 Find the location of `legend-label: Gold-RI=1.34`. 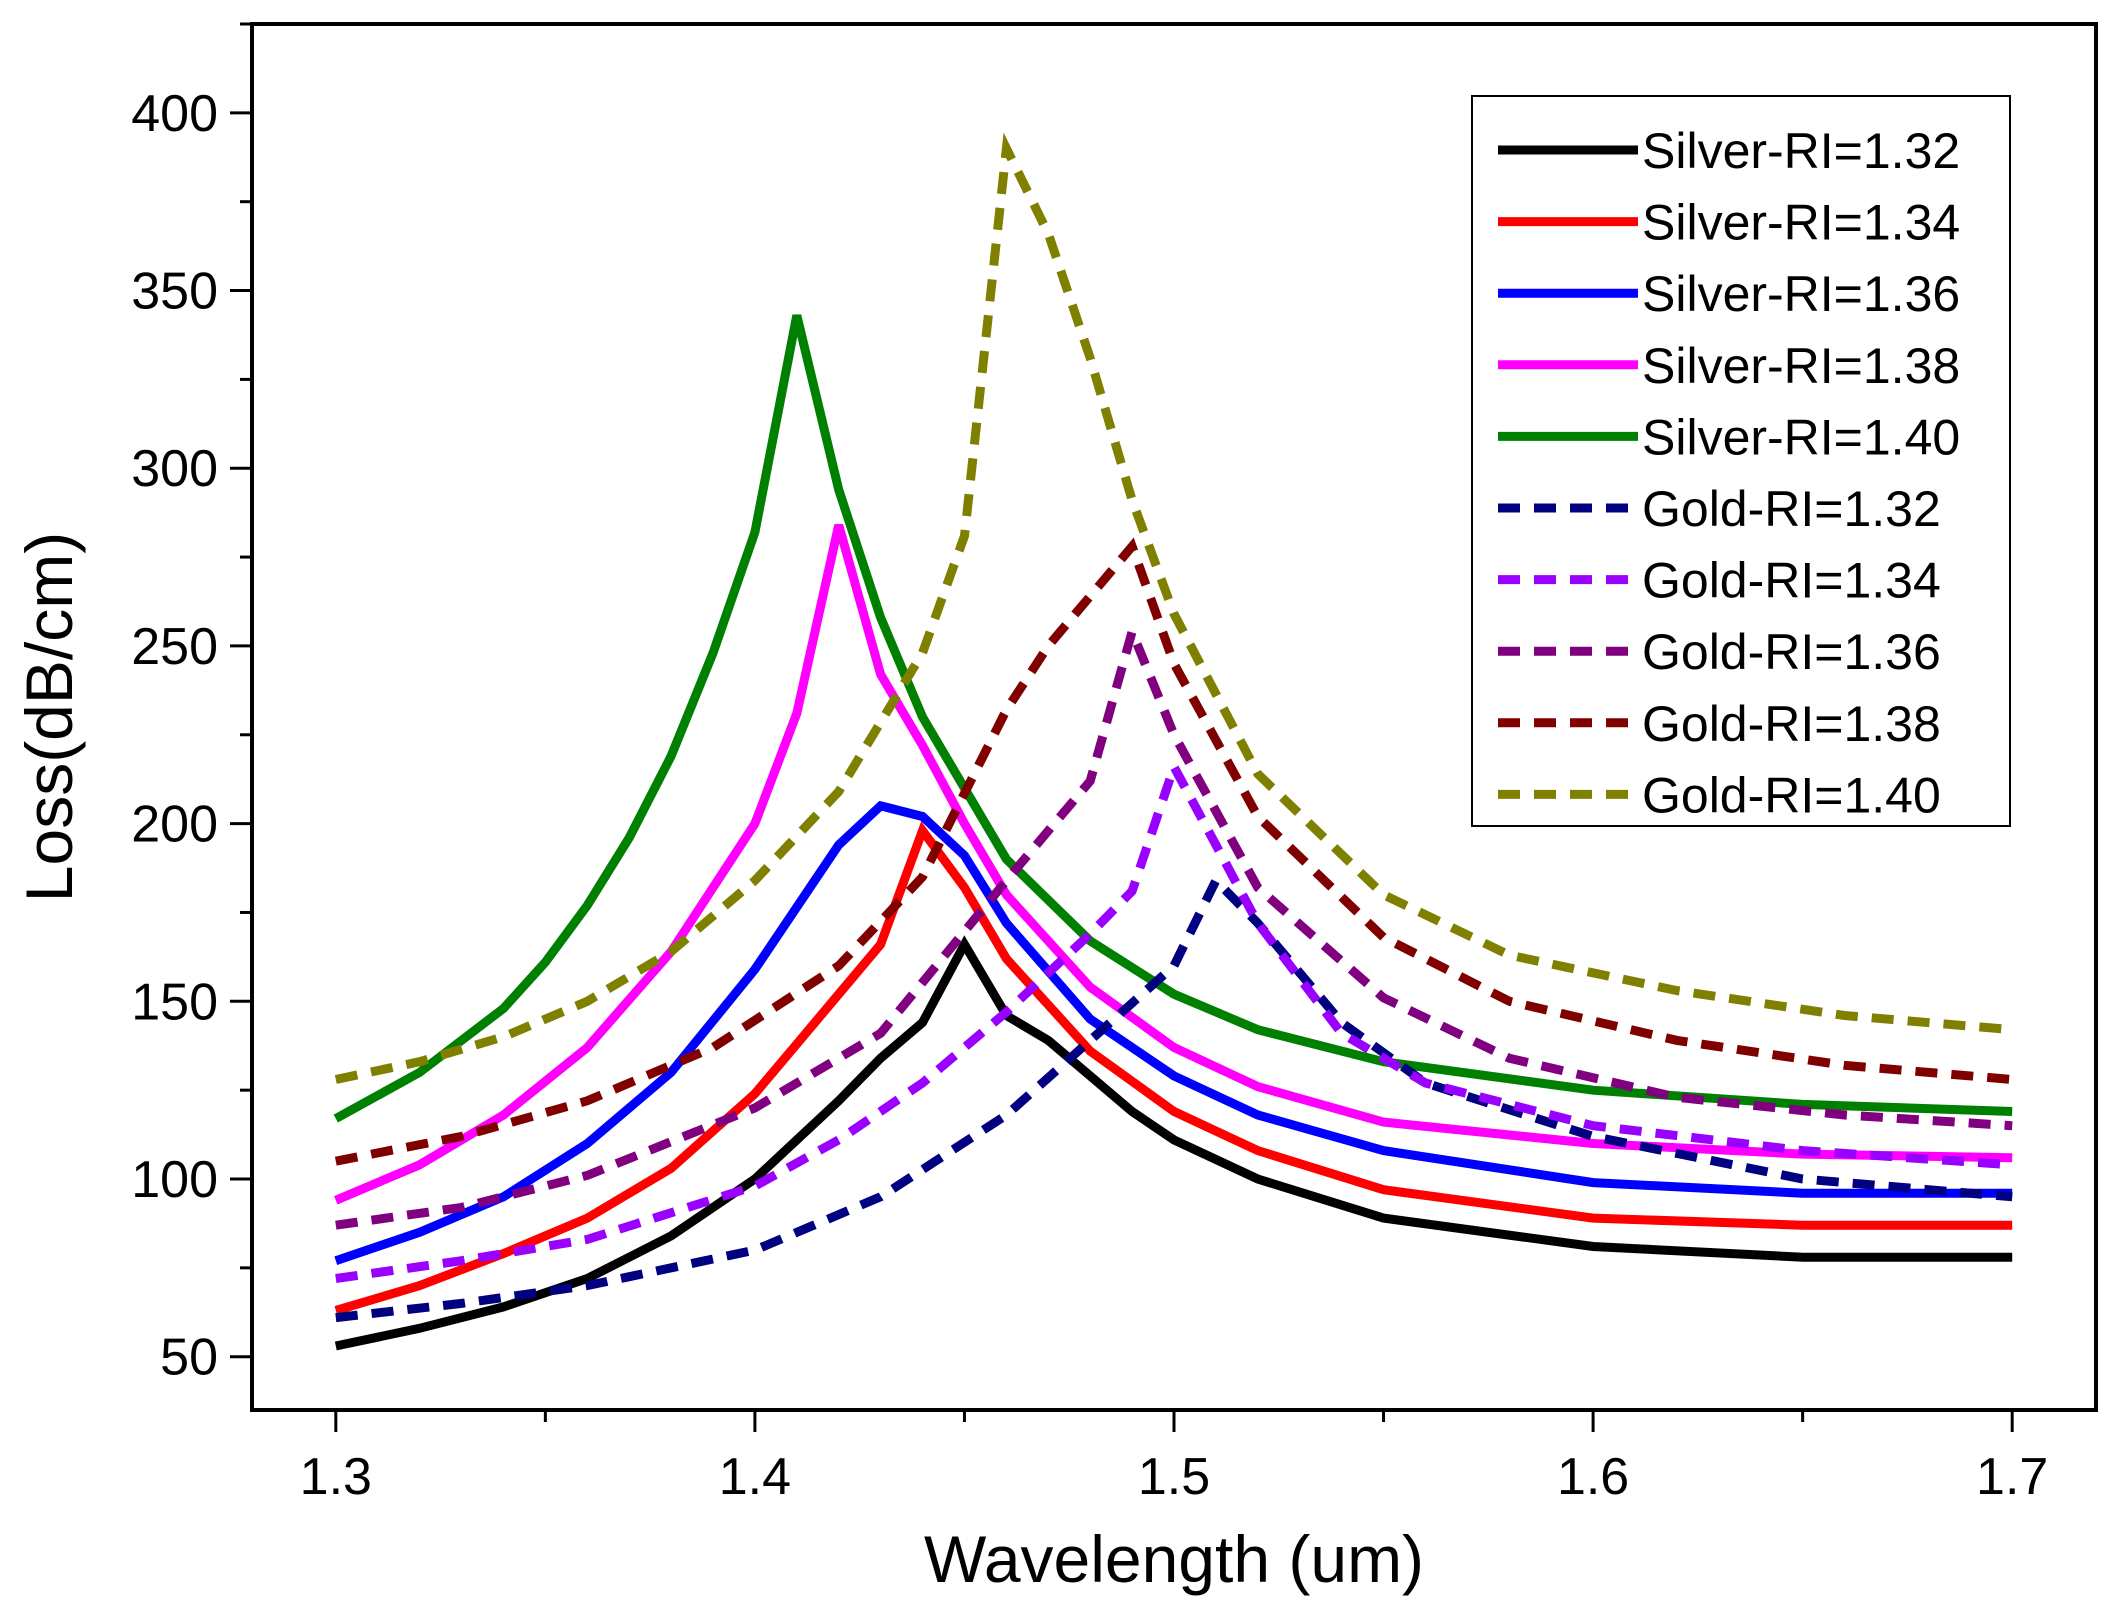

legend-label: Gold-RI=1.34 is located at coordinates (1791, 581).